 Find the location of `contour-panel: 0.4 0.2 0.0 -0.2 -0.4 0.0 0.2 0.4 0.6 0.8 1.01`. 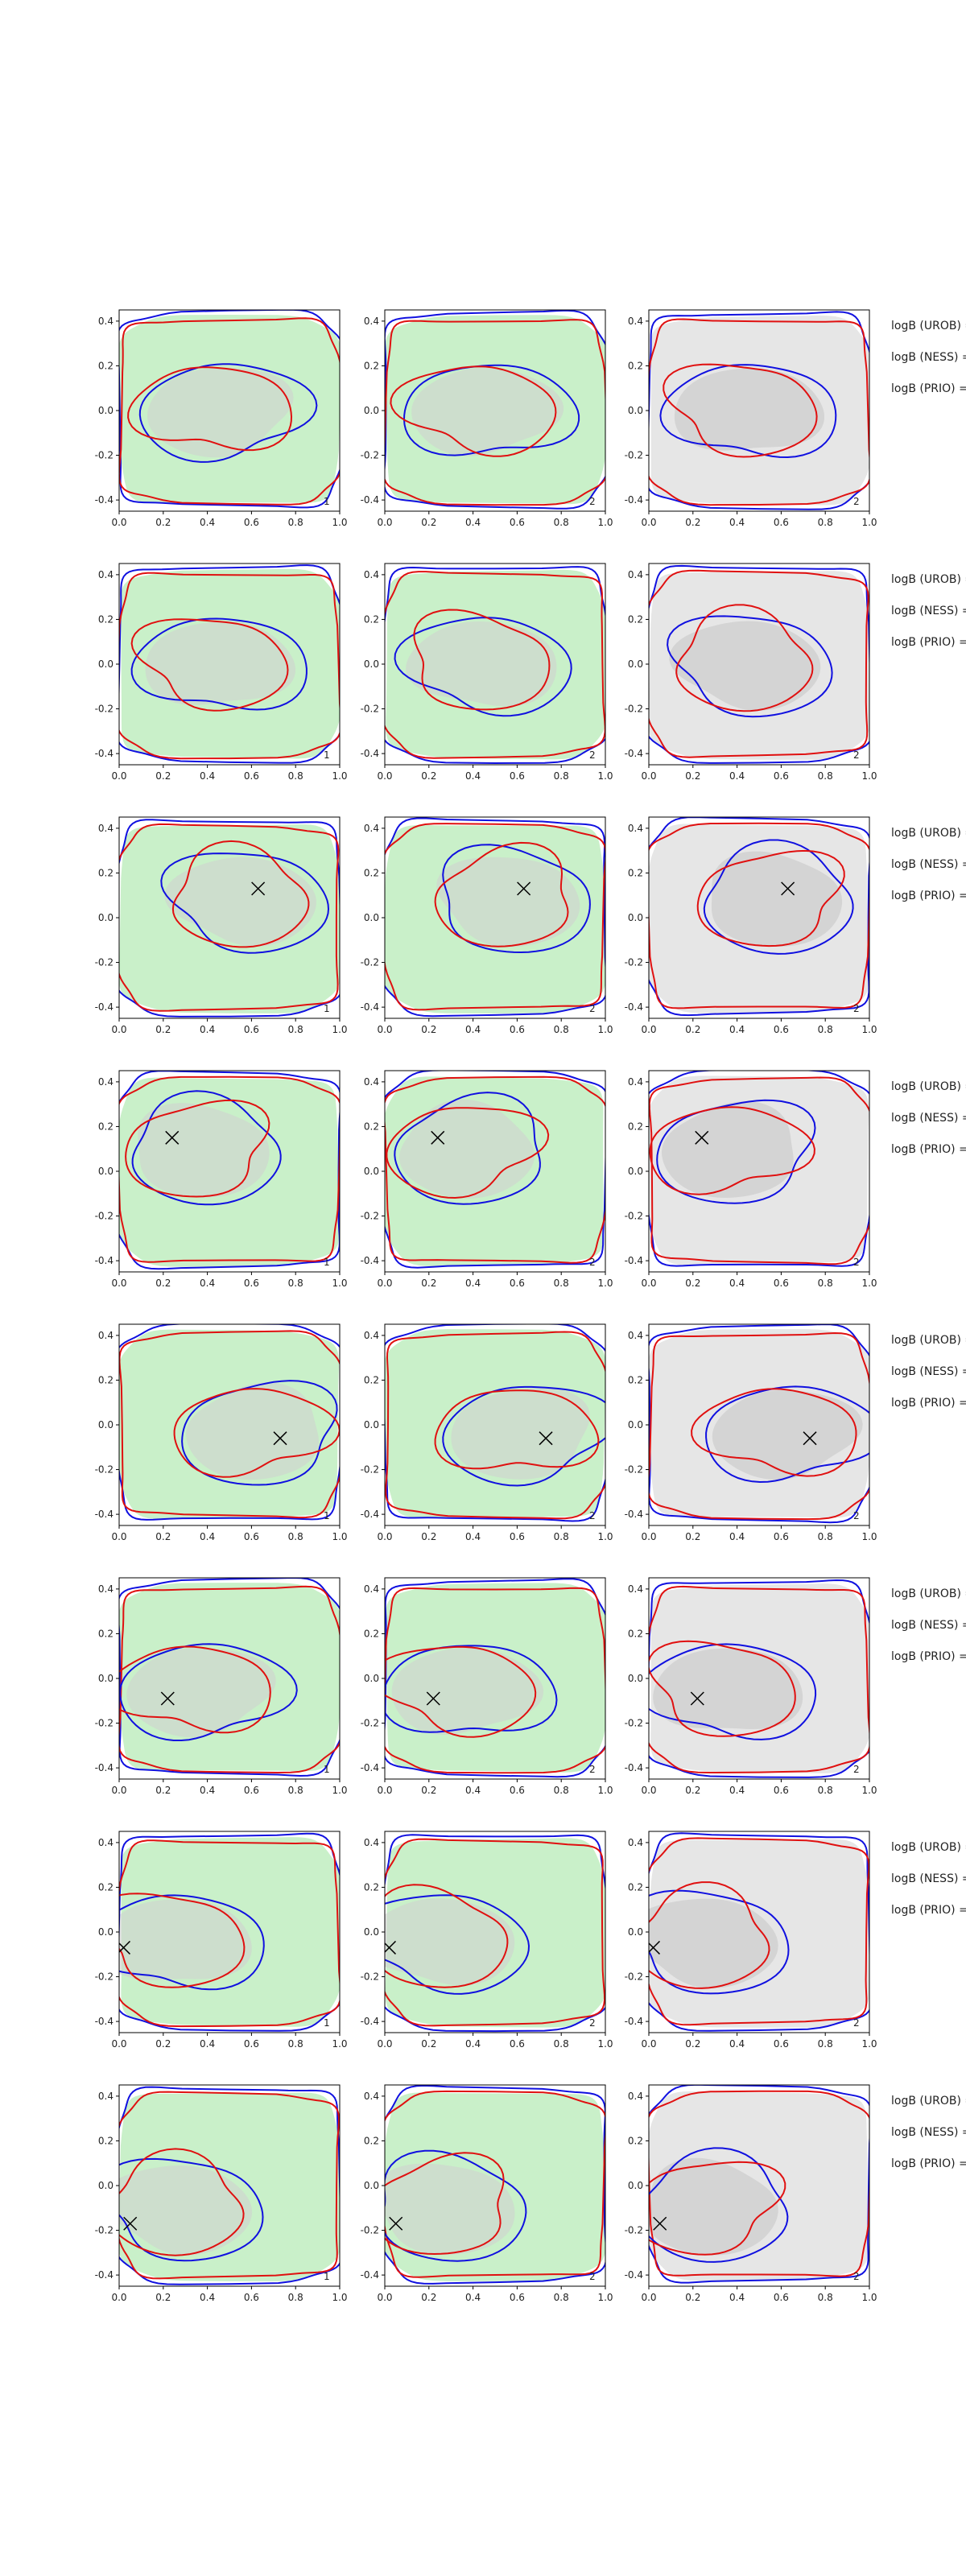

contour-panel: 0.4 0.2 0.0 -0.2 -0.4 0.0 0.2 0.4 0.6 0.8 1.01 is located at coordinates (221, 2193).